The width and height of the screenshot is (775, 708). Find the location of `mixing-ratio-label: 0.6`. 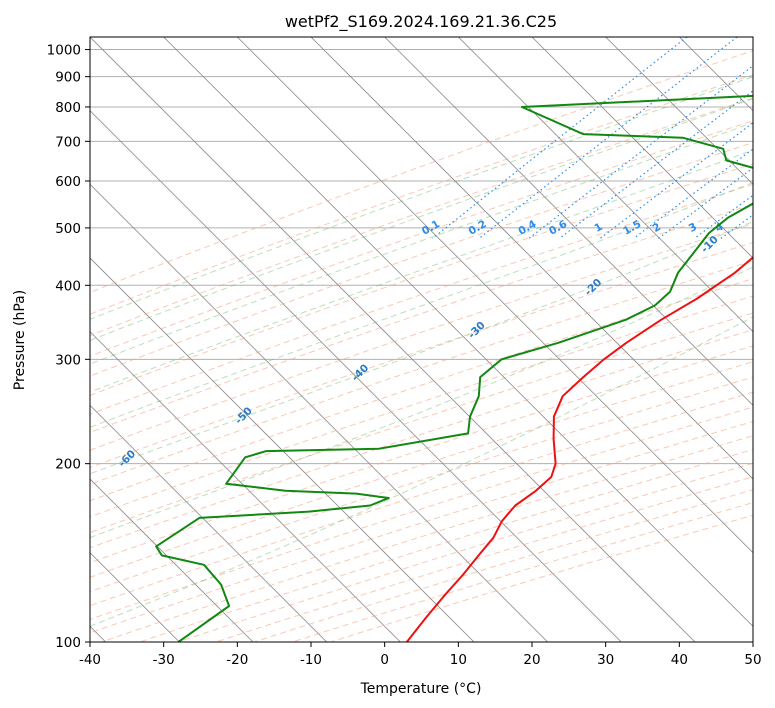

mixing-ratio-label: 0.6 is located at coordinates (558, 228).